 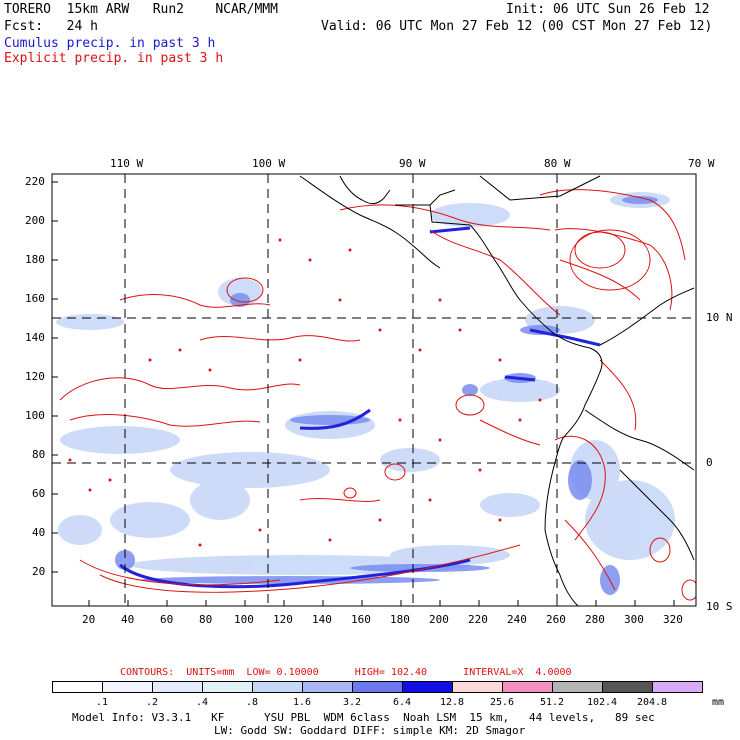 I want to click on colorbar-label: 51.2, so click(x=552, y=702).